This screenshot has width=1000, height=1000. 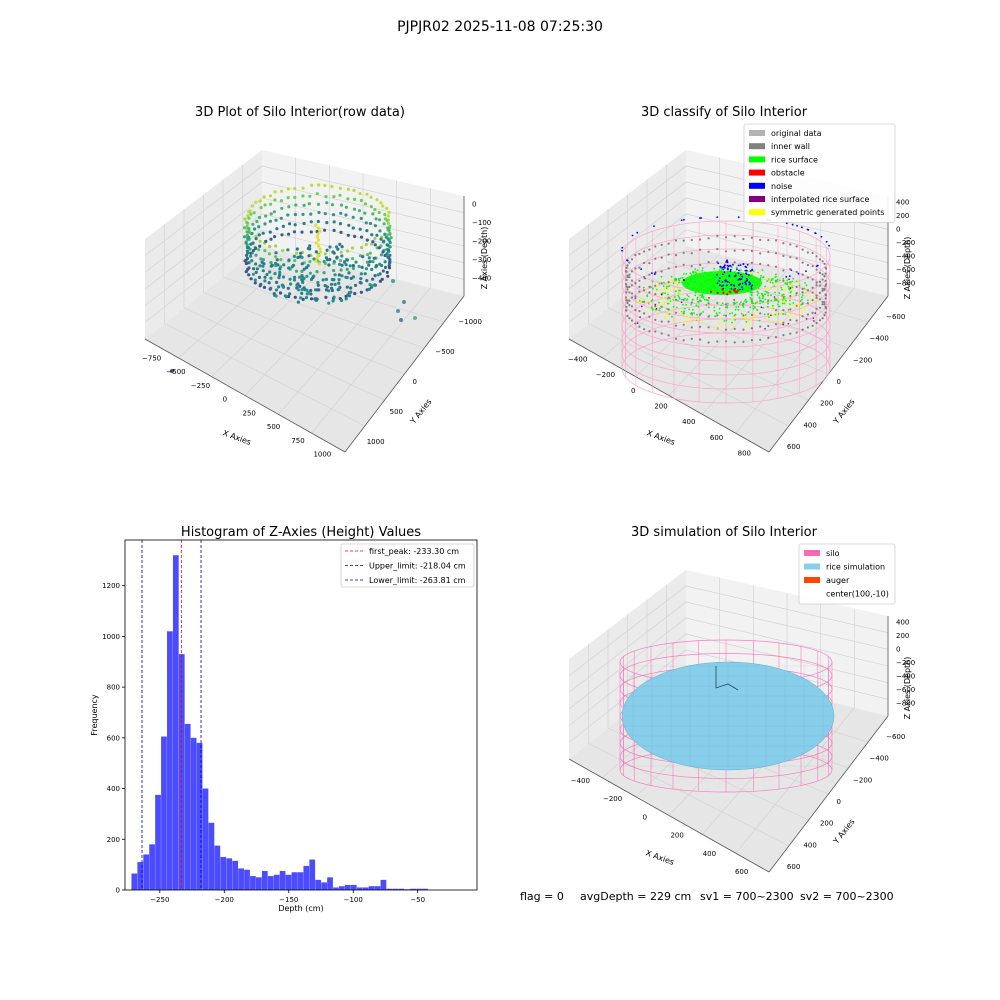 What do you see at coordinates (839, 802) in the screenshot?
I see `y-tick-label: 0` at bounding box center [839, 802].